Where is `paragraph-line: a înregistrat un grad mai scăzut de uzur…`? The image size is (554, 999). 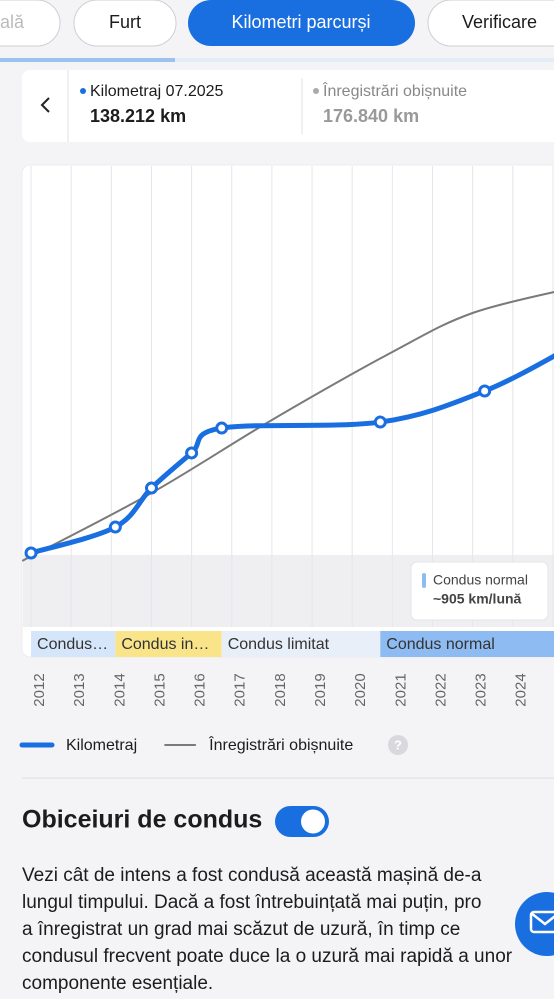 paragraph-line: a înregistrat un grad mai scăzut de uzur… is located at coordinates (241, 929).